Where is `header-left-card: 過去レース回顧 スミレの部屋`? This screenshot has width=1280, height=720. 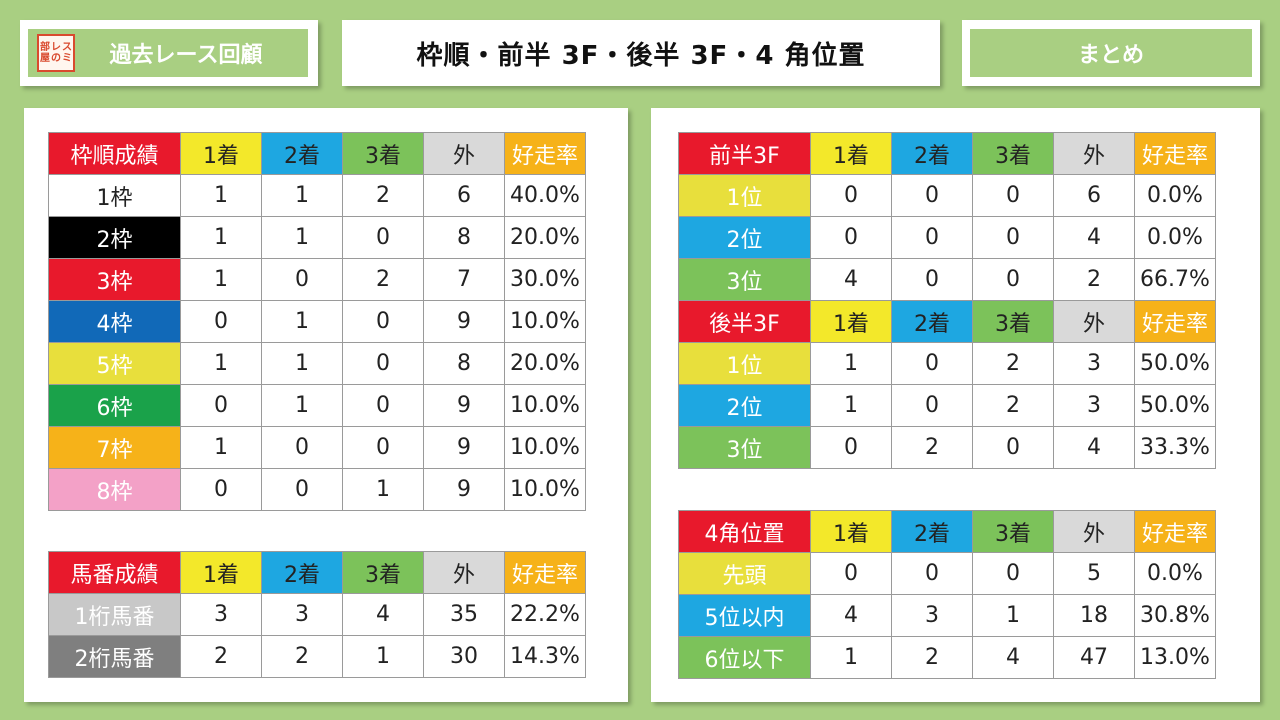 header-left-card: 過去レース回顧 スミレの部屋 is located at coordinates (169, 53).